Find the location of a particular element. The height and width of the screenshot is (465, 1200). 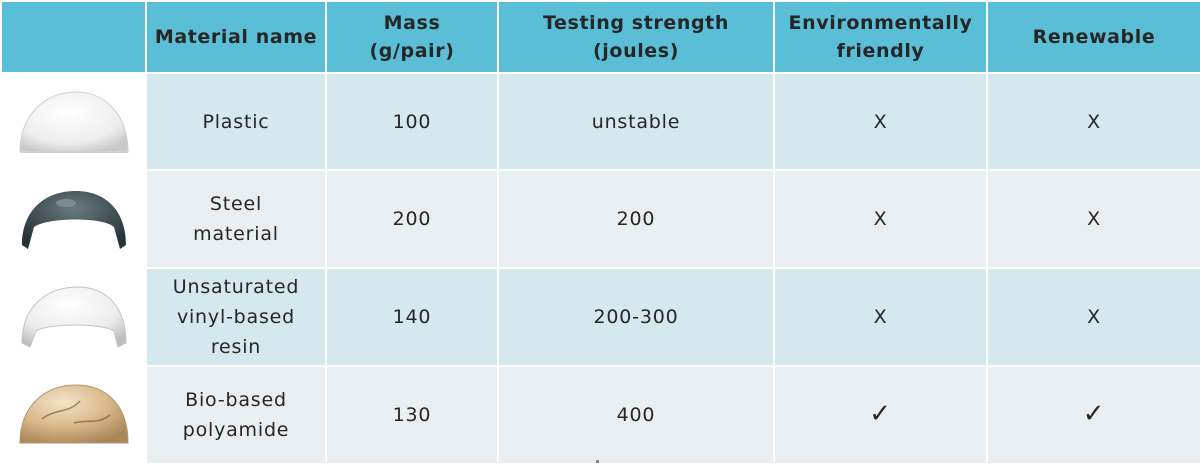

mass-cell: 130 is located at coordinates (412, 415).